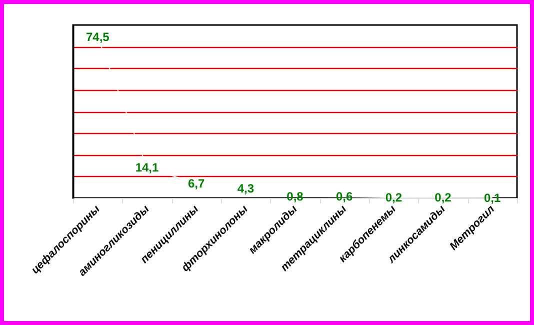  What do you see at coordinates (196, 183) in the screenshot?
I see `data-label: 6,7` at bounding box center [196, 183].